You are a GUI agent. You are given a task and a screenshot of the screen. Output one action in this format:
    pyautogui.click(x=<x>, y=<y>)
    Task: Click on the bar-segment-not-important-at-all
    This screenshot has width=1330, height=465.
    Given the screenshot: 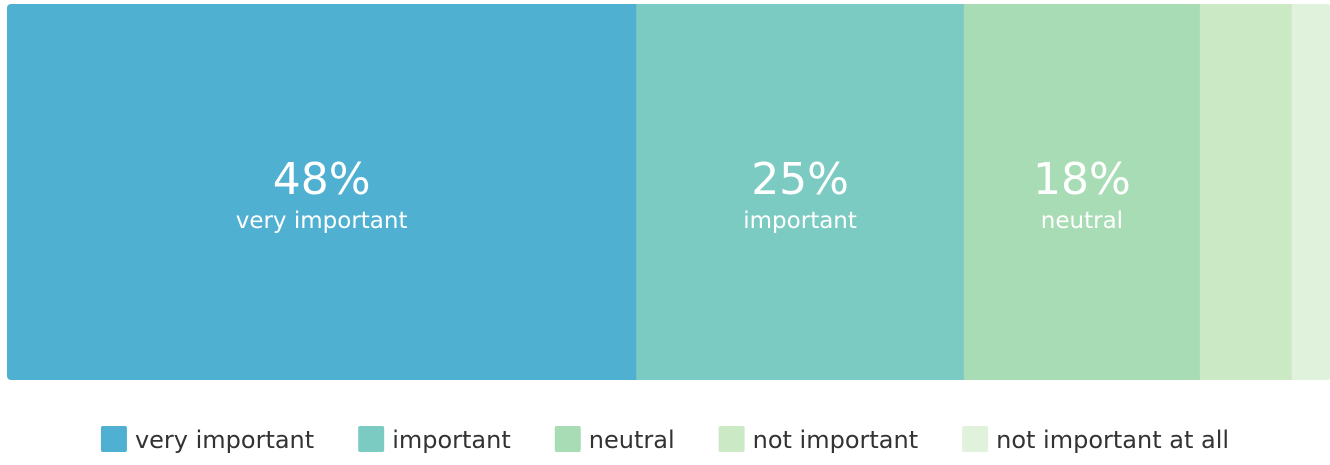 What is the action you would take?
    pyautogui.click(x=1310, y=192)
    